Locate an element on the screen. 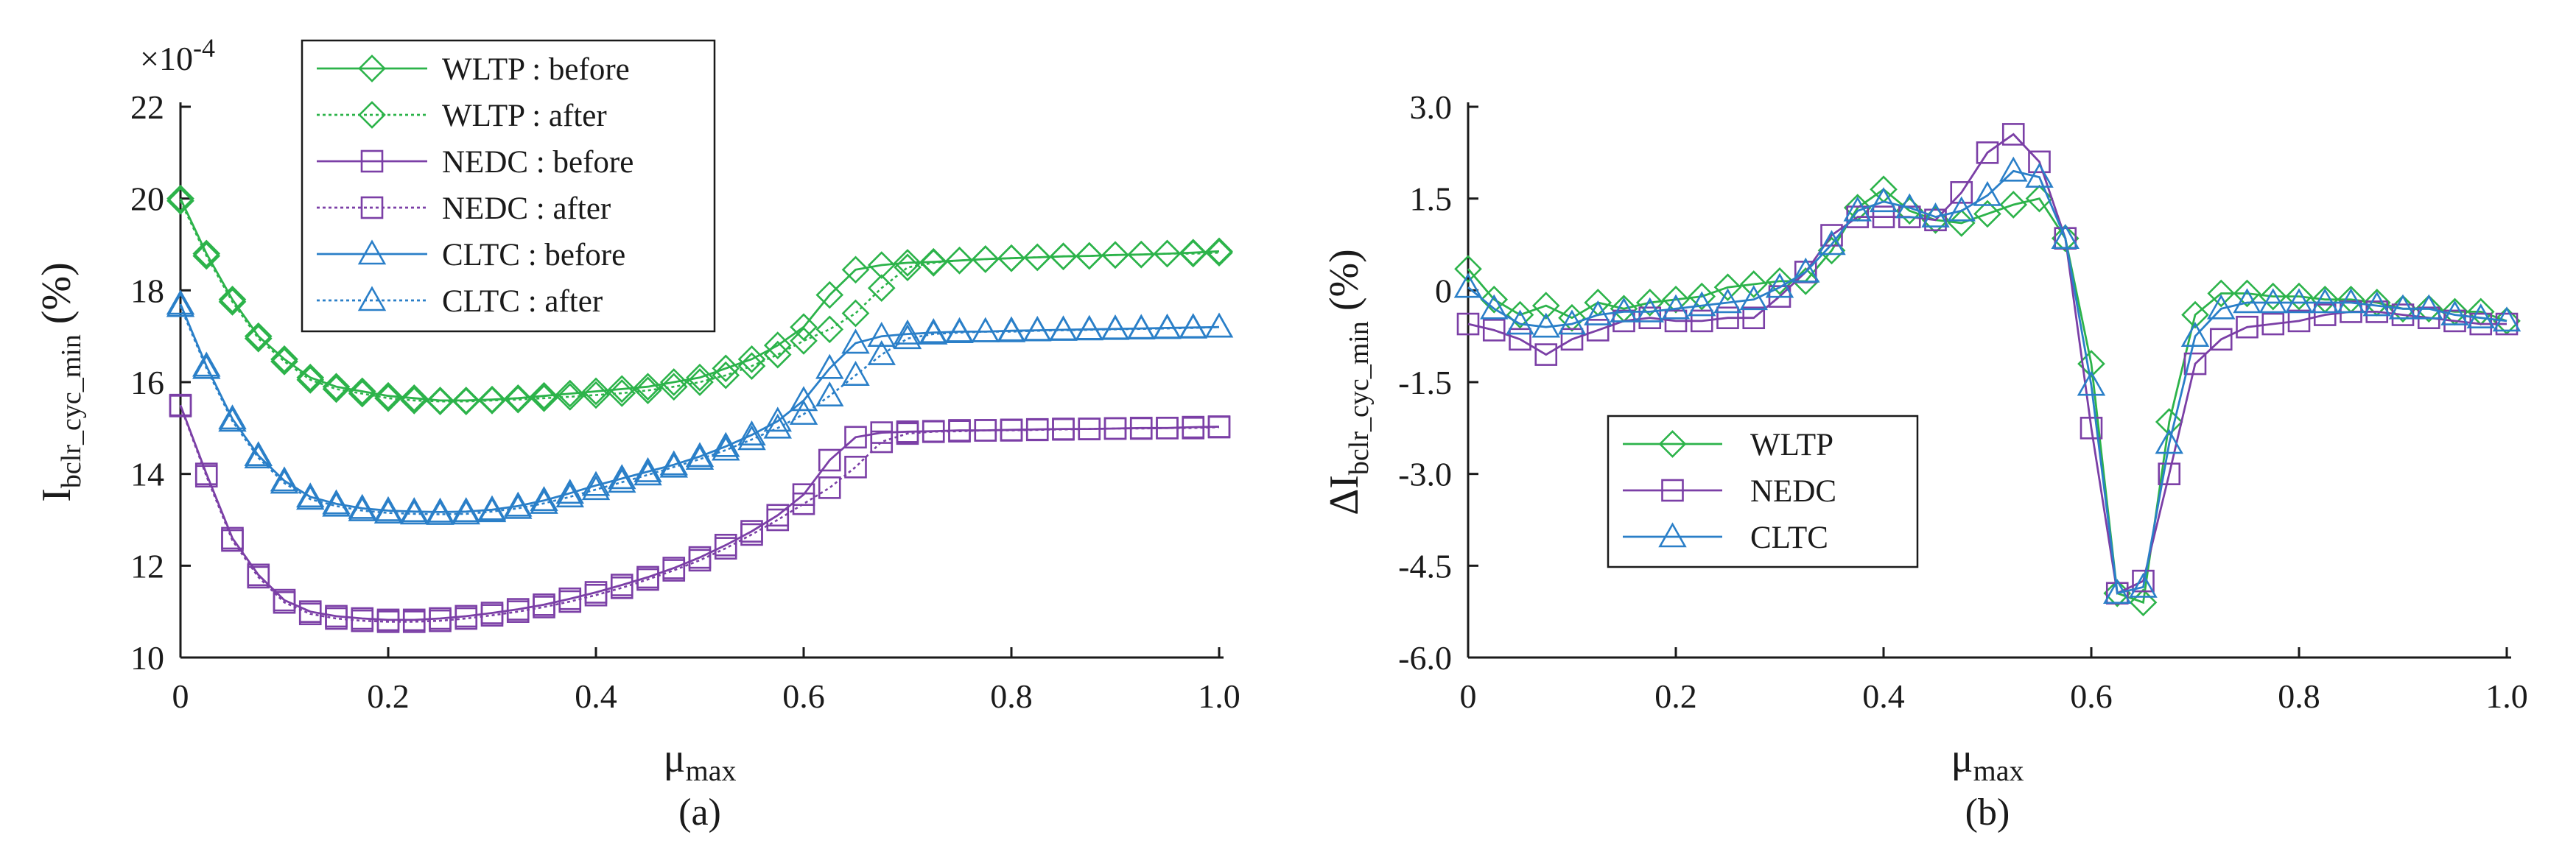 The height and width of the screenshot is (860, 2576). series-wltp-after is located at coordinates (699, 301).